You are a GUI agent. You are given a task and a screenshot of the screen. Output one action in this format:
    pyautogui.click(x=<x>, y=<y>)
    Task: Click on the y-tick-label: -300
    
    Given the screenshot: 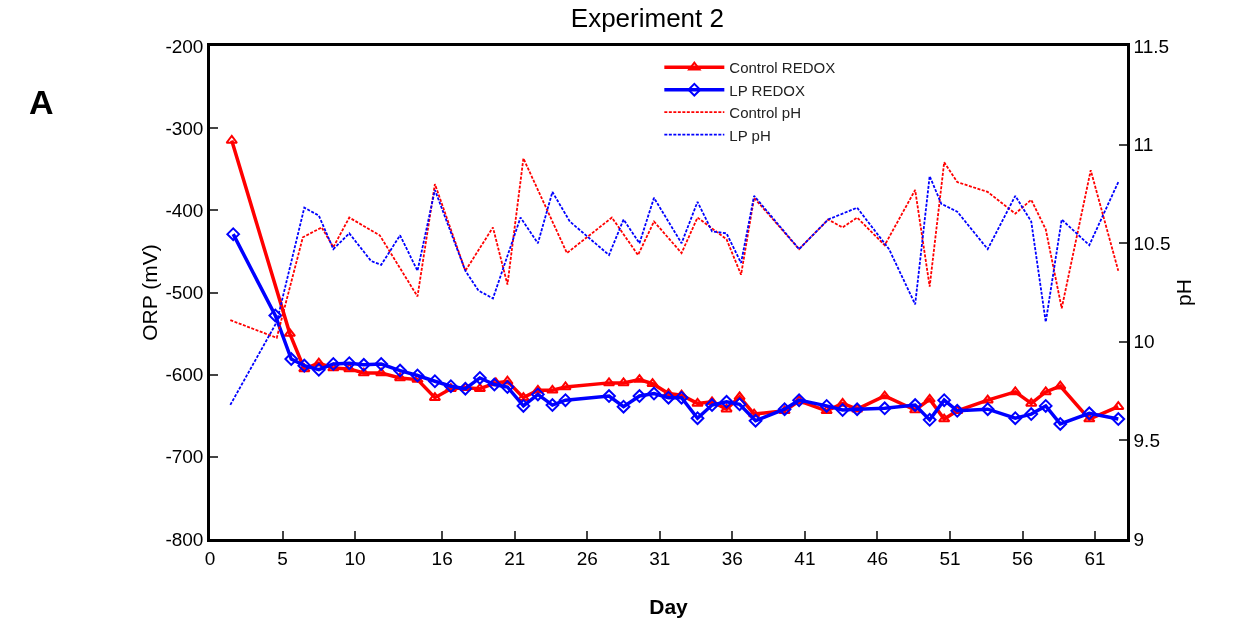 What is the action you would take?
    pyautogui.click(x=184, y=128)
    